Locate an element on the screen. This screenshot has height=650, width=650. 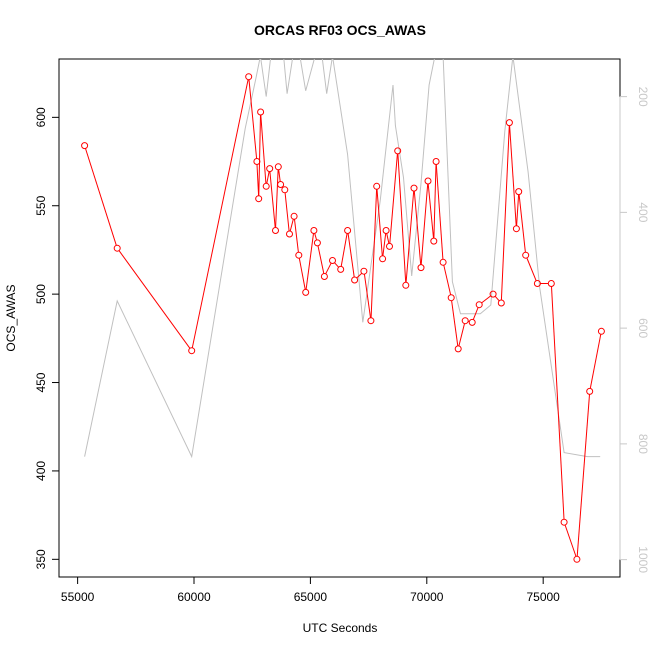
y-tick-label: 600 is located at coordinates (41, 117).